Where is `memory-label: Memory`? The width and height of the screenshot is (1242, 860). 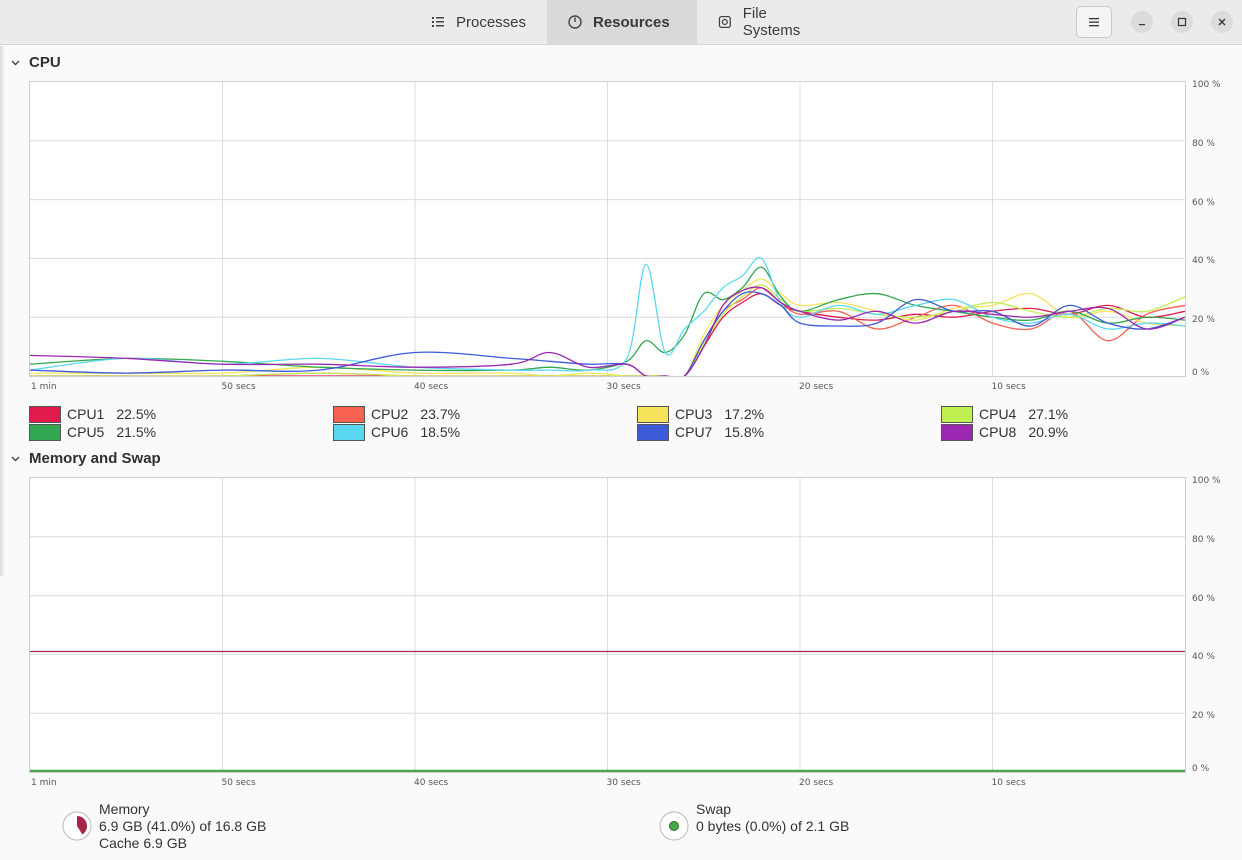
memory-label: Memory is located at coordinates (124, 809).